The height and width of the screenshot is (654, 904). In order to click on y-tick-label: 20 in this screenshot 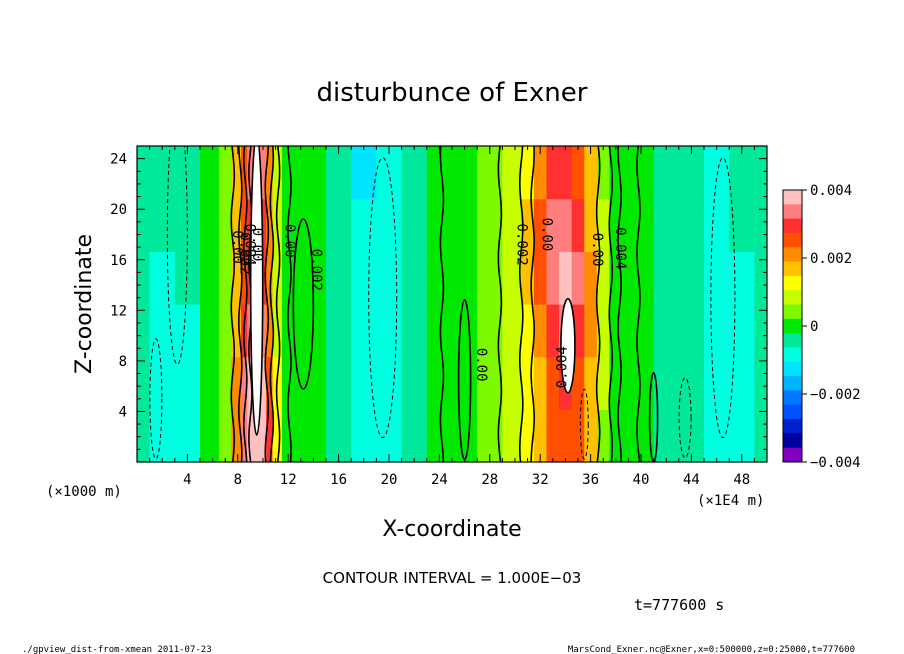, I will do `click(118, 210)`.